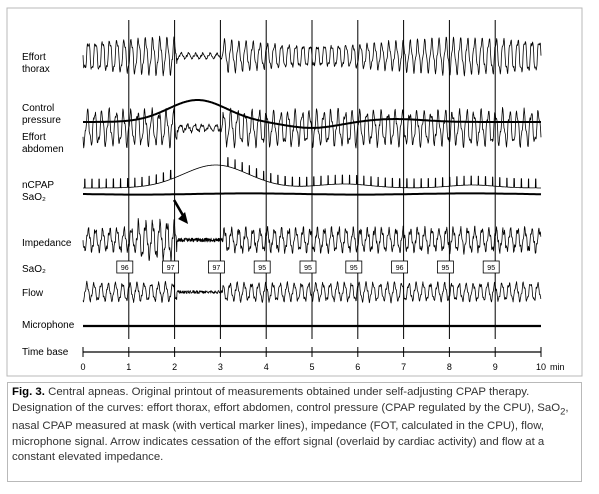 The height and width of the screenshot is (494, 599). I want to click on time-tick-label-8: 8, so click(449, 367).